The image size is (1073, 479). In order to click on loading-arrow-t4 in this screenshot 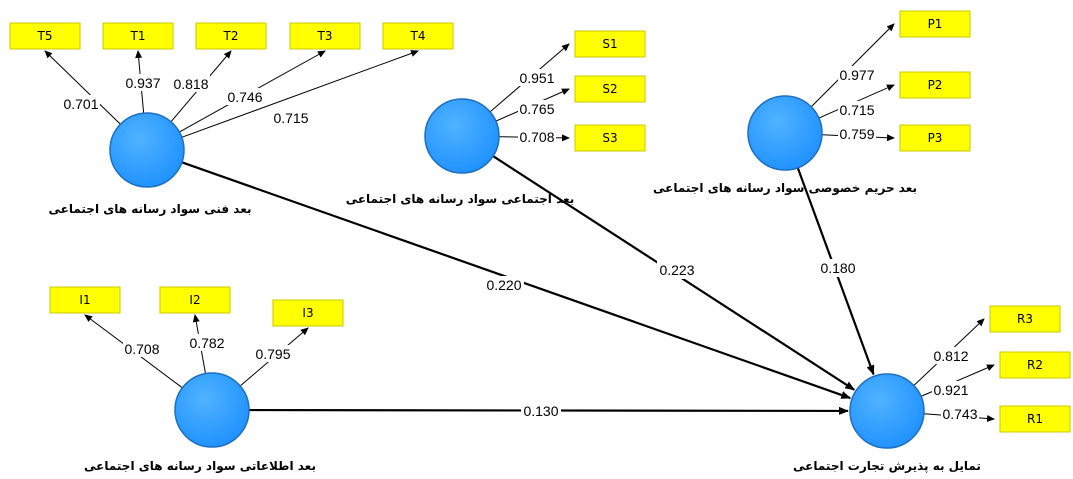, I will do `click(300, 94)`.